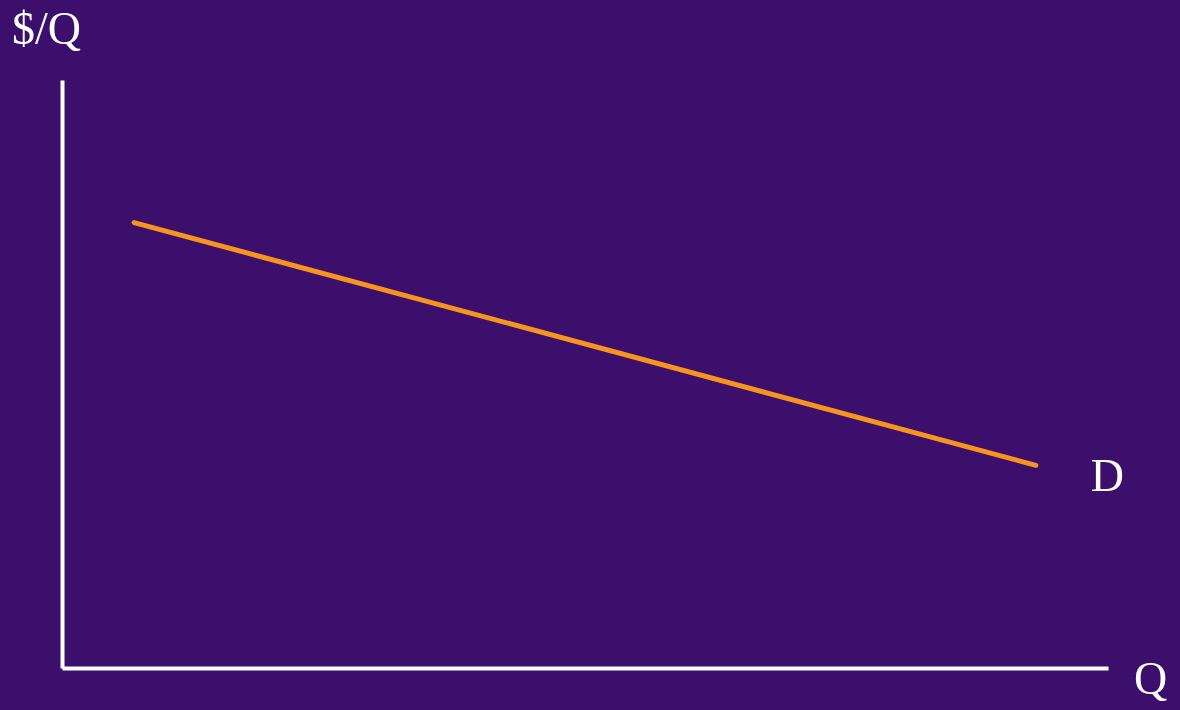 This screenshot has width=1180, height=710. What do you see at coordinates (1107, 476) in the screenshot?
I see `series-label: D` at bounding box center [1107, 476].